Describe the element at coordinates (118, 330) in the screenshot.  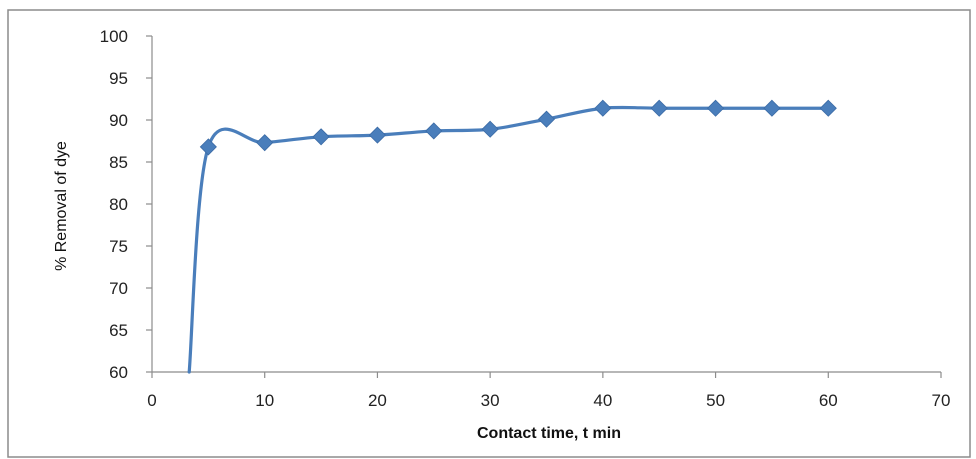
I see `y-tick-label: 65` at that location.